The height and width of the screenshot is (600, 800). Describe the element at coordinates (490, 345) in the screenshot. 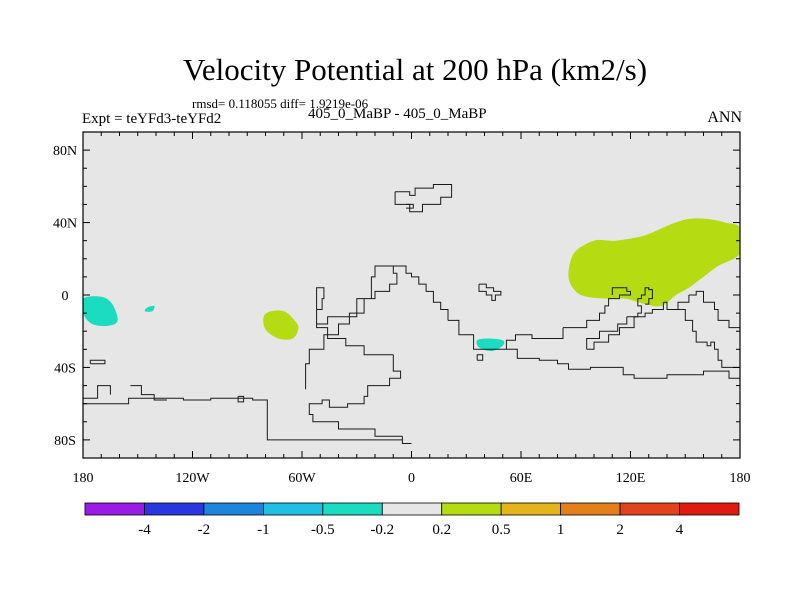

I see `negative-anomaly-indian-ocean` at that location.